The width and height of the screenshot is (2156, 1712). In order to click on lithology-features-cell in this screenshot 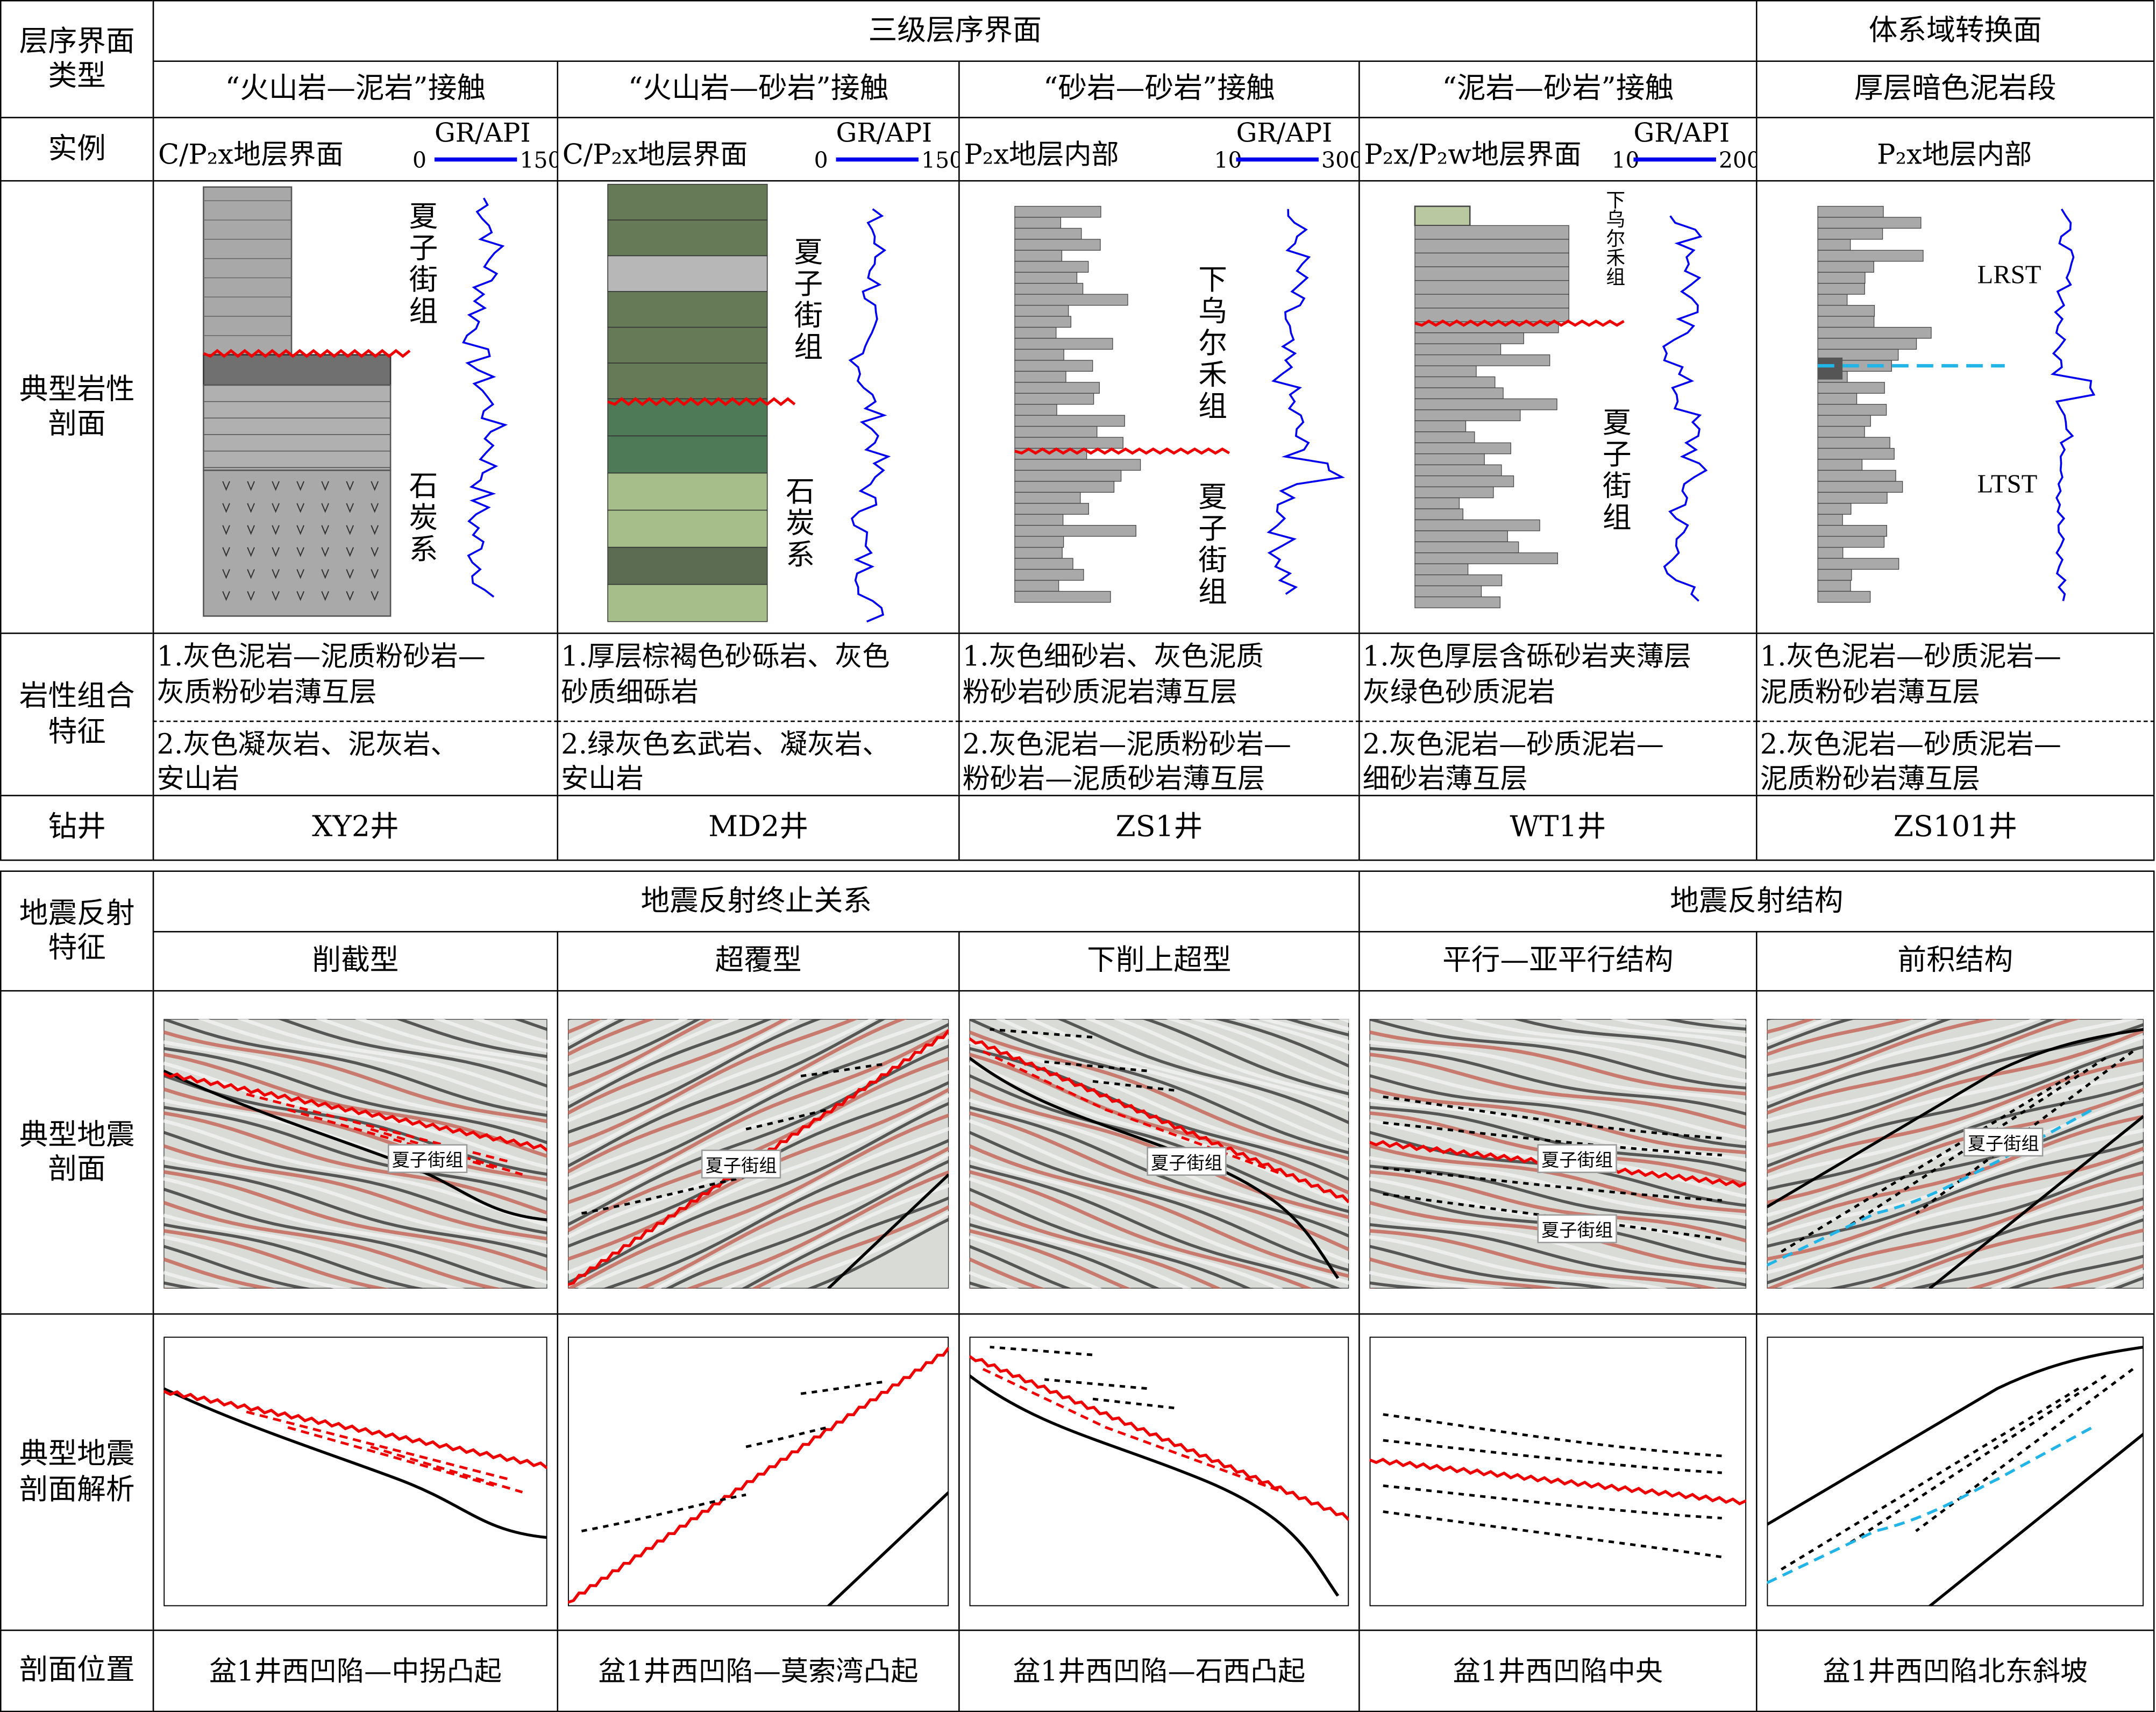, I will do `click(1557, 715)`.